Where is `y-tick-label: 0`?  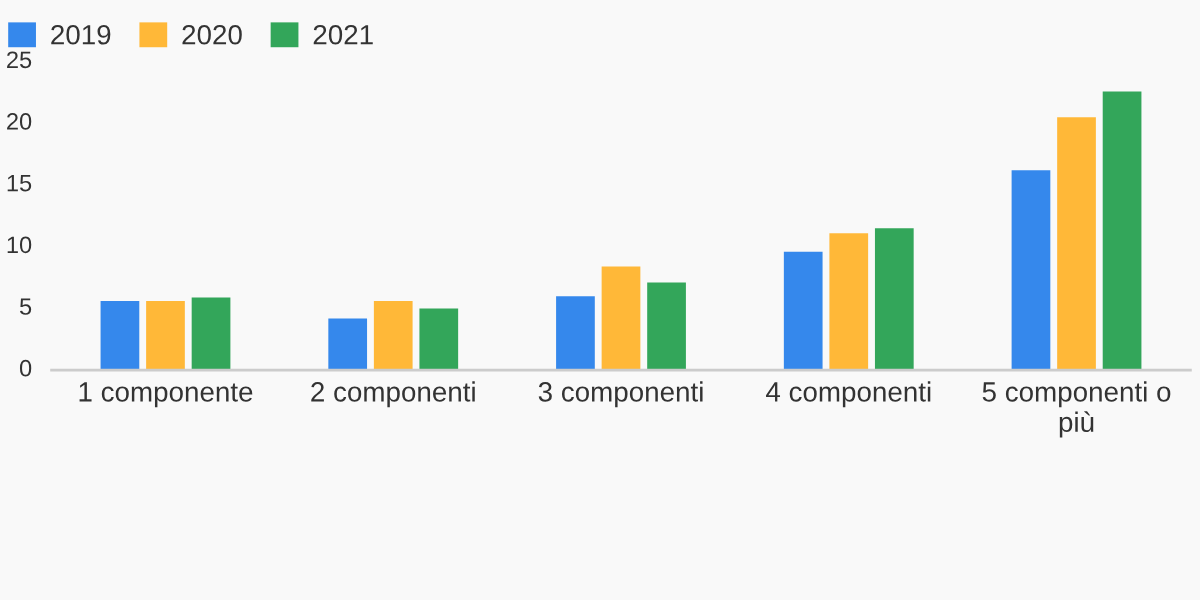 y-tick-label: 0 is located at coordinates (25, 368).